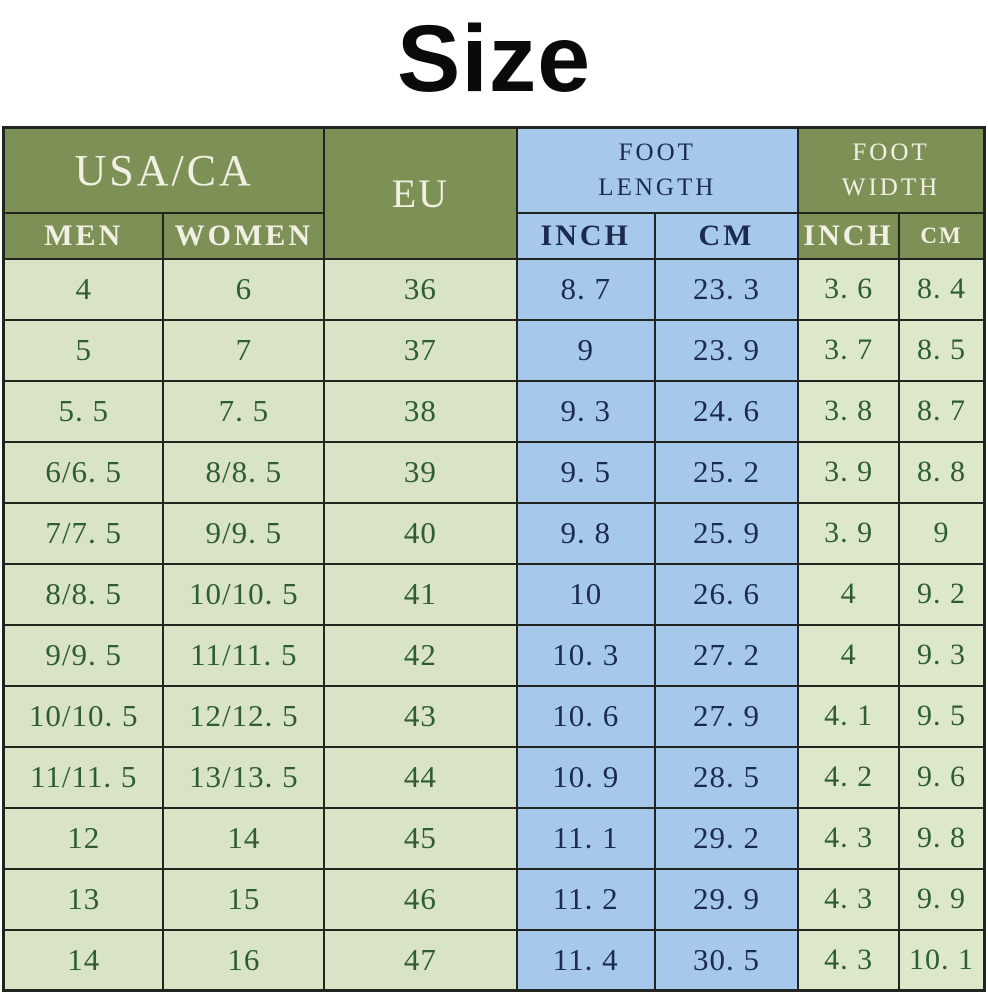  Describe the element at coordinates (244, 838) in the screenshot. I see `cell-usa-women: 14` at that location.